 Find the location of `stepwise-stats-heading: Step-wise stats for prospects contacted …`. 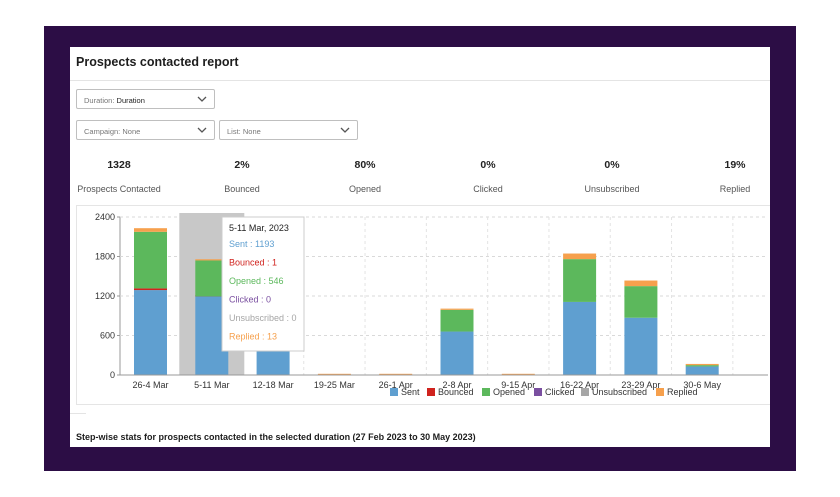

stepwise-stats-heading: Step-wise stats for prospects contacted … is located at coordinates (276, 437).